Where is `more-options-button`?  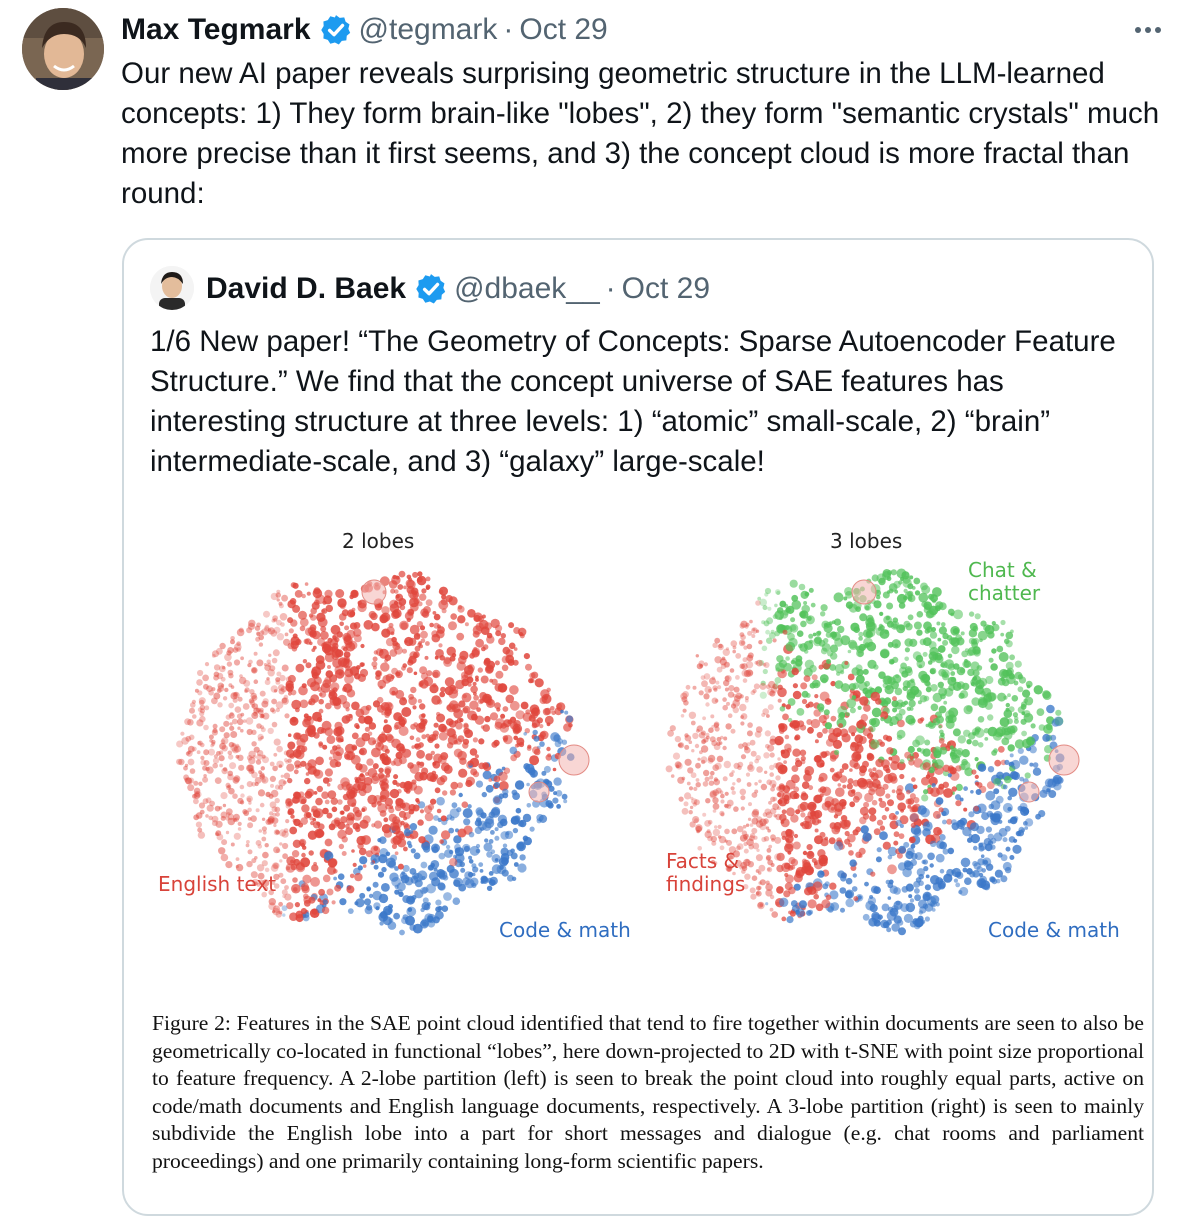 more-options-button is located at coordinates (1148, 29).